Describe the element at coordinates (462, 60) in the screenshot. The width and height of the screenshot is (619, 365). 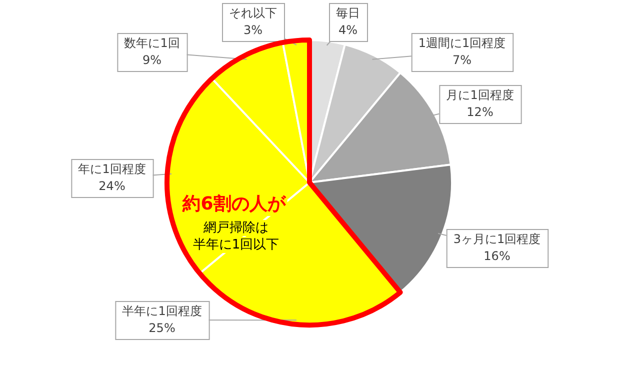
I see `data-label: 7%` at that location.